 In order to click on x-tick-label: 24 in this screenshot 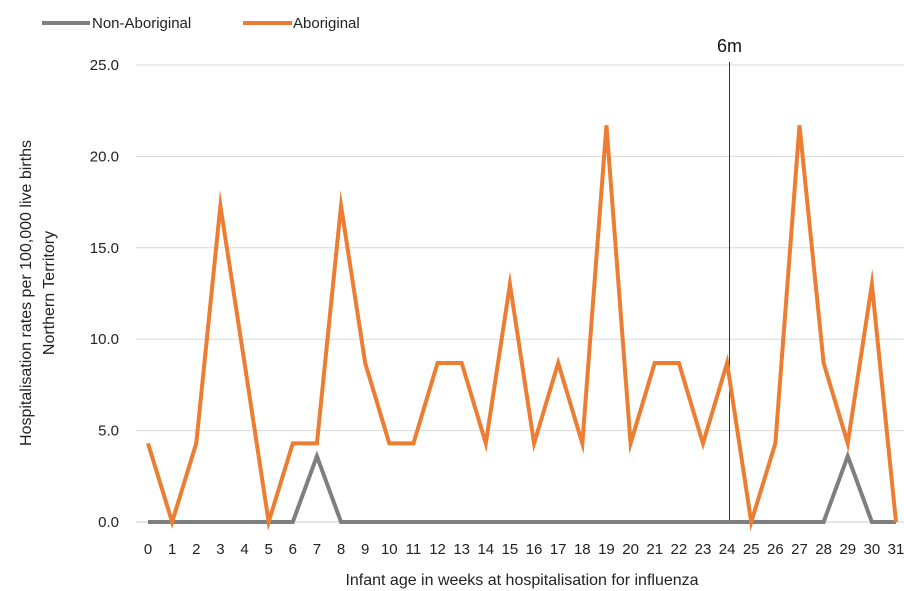, I will do `click(727, 549)`.